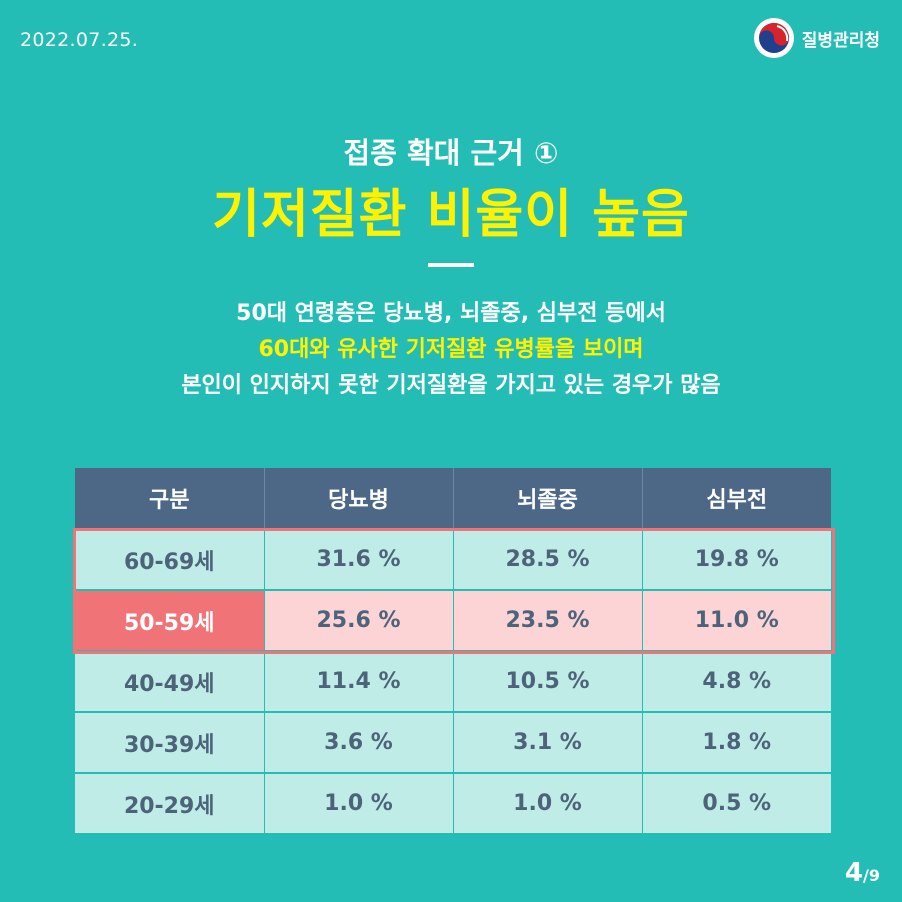  Describe the element at coordinates (358, 559) in the screenshot. I see `cell-diabetes: 31.6 %` at that location.